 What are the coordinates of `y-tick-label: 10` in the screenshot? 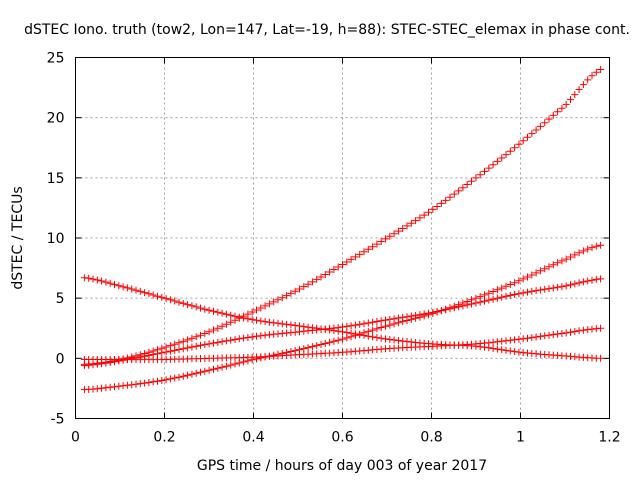 It's located at (56, 239).